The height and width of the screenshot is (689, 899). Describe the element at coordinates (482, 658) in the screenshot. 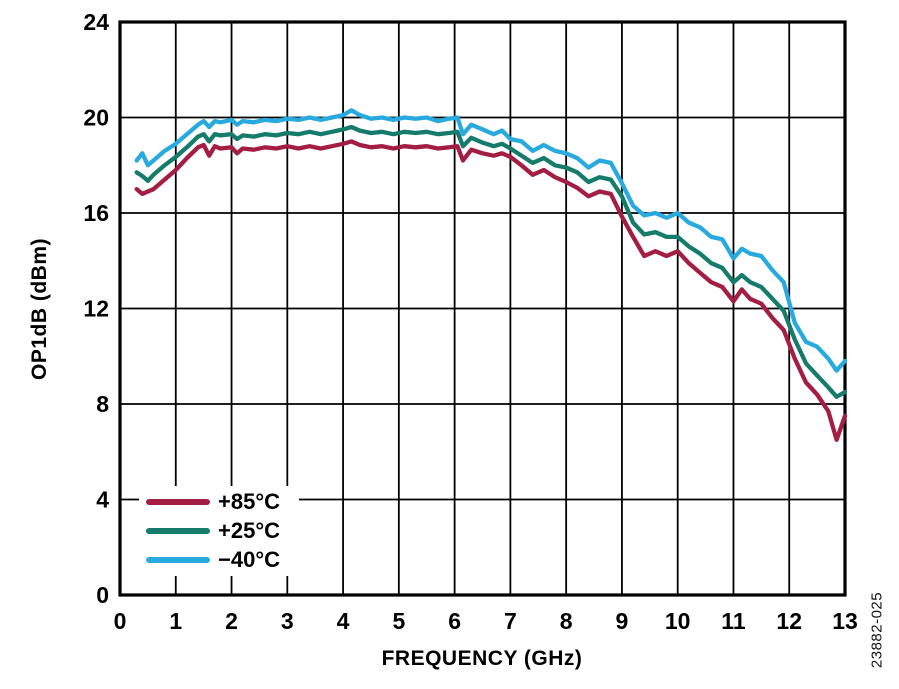

I see `x-axis-title: FREQUENCY (GHz)` at that location.